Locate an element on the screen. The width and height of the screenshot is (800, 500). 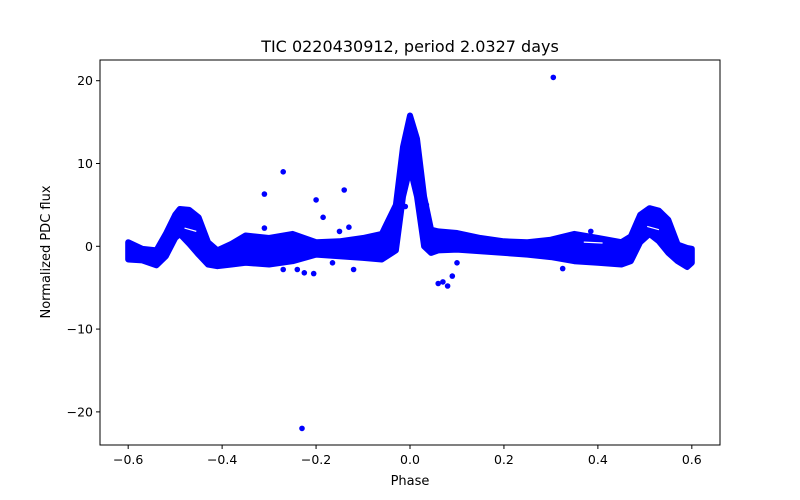
y-axis-ticks: 20 10 0 −10 −20 is located at coordinates (83, 246).